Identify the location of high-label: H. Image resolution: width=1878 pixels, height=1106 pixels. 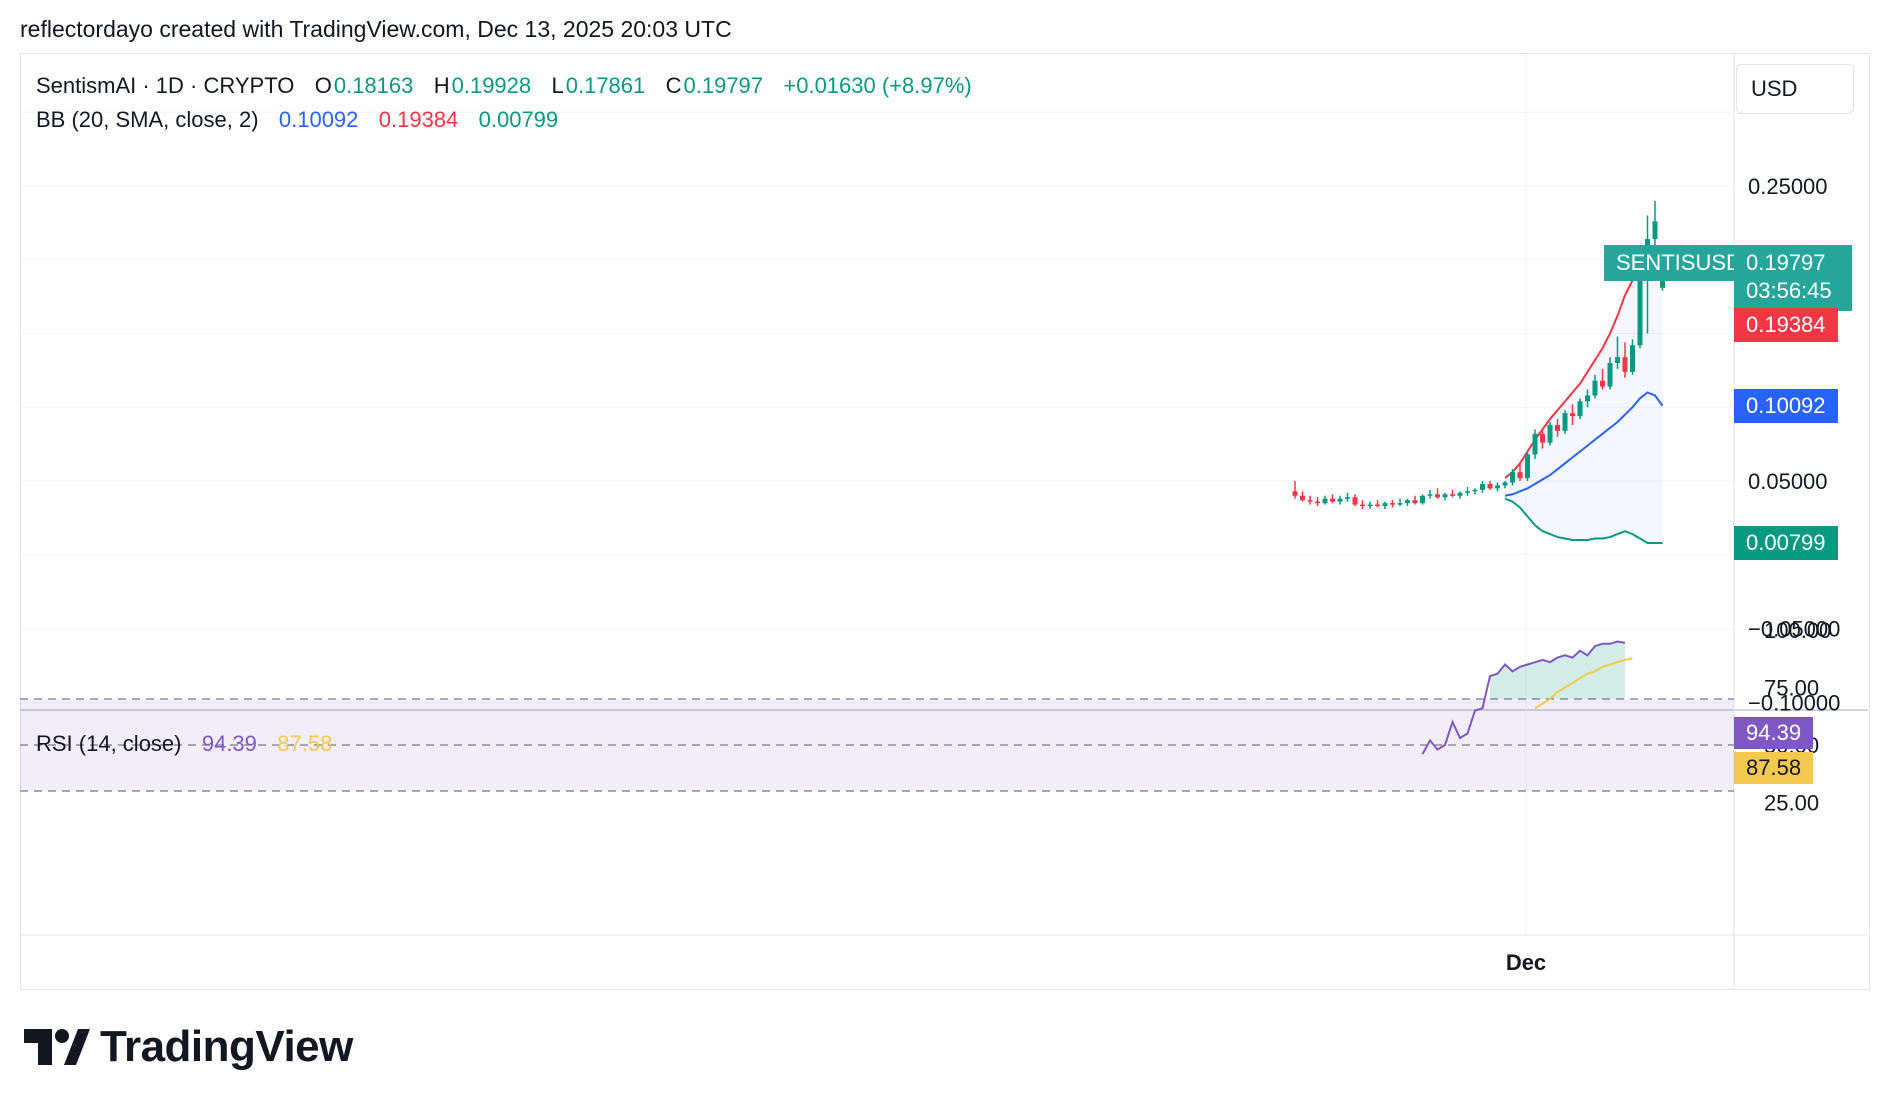
(441, 85).